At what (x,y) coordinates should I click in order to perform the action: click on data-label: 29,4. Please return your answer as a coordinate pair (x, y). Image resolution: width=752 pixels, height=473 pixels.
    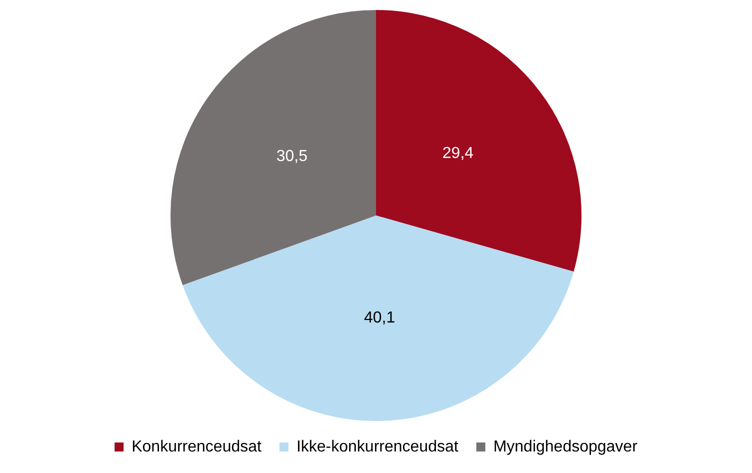
    Looking at the image, I should click on (458, 153).